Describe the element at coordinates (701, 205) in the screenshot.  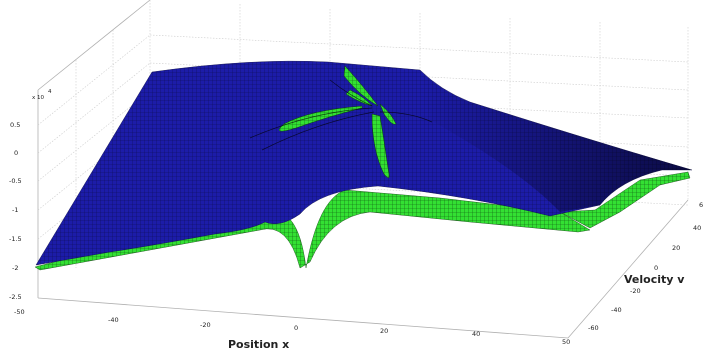
I see `y-tick-label: 6` at that location.